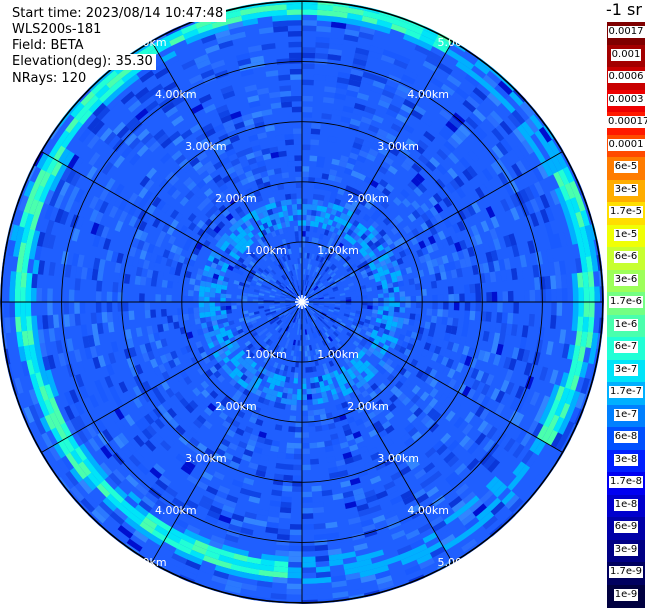 The width and height of the screenshot is (647, 608). What do you see at coordinates (626, 437) in the screenshot?
I see `colorbar-label-row: 6e-8` at bounding box center [626, 437].